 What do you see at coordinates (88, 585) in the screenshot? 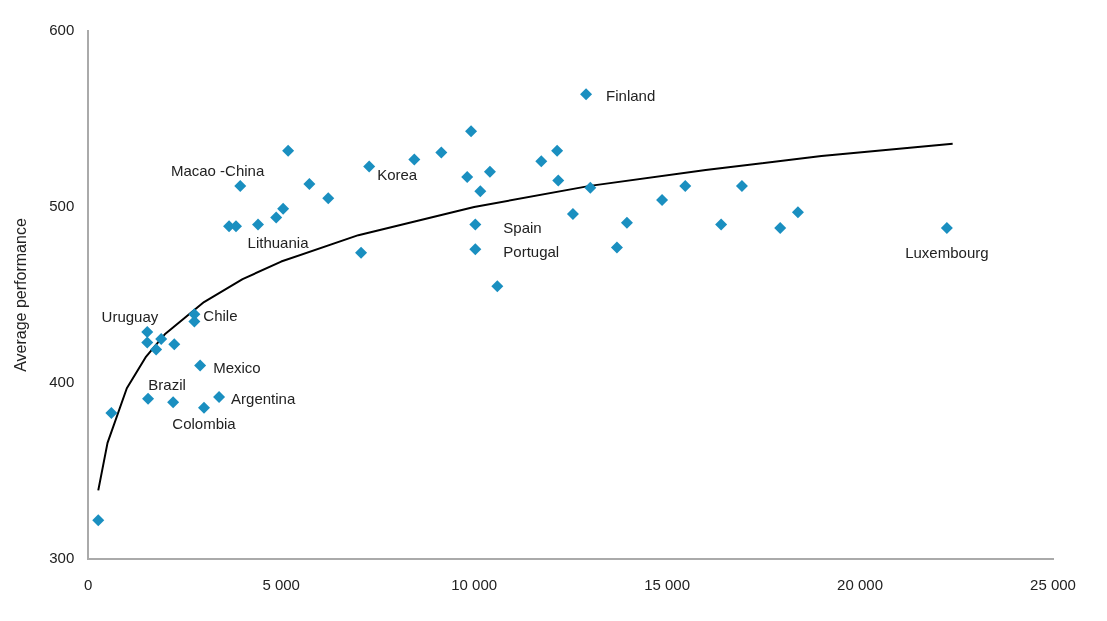
I see `x-tick-label: 0` at bounding box center [88, 585].